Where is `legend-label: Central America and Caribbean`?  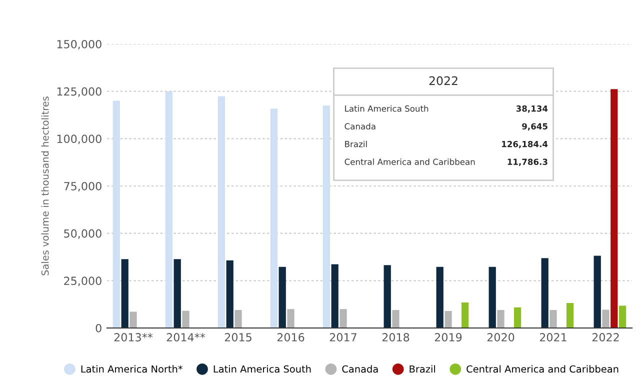 legend-label: Central America and Caribbean is located at coordinates (542, 369).